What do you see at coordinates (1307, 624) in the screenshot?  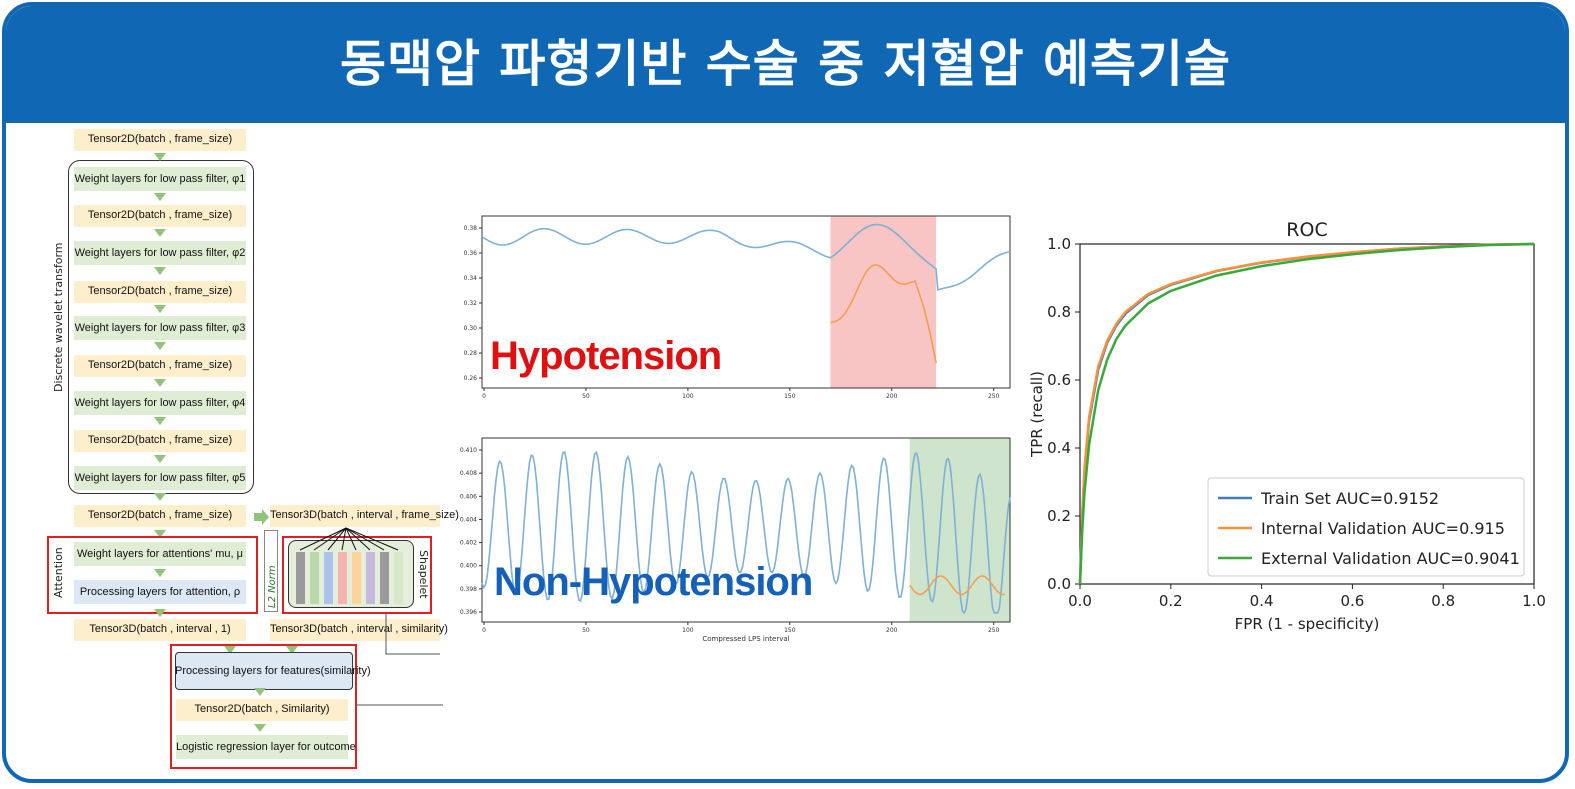 I see `x-axis-label: FPR (1 - specificity)` at bounding box center [1307, 624].